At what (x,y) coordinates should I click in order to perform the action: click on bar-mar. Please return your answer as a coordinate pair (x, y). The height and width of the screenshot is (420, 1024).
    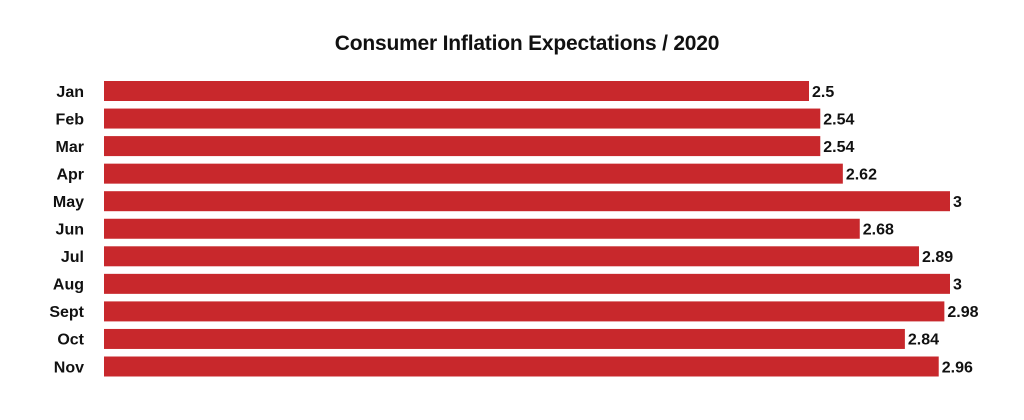
    Looking at the image, I should click on (462, 146).